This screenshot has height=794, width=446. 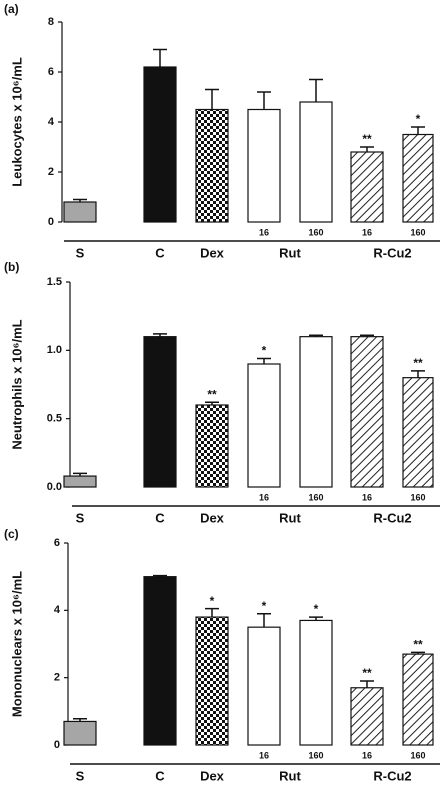 What do you see at coordinates (11, 534) in the screenshot?
I see `panel-label: (c)` at bounding box center [11, 534].